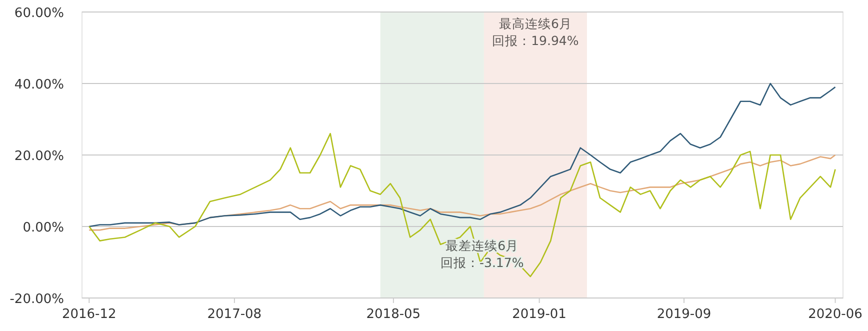  I want to click on y-tick-label: 0.00%, so click(43, 228).